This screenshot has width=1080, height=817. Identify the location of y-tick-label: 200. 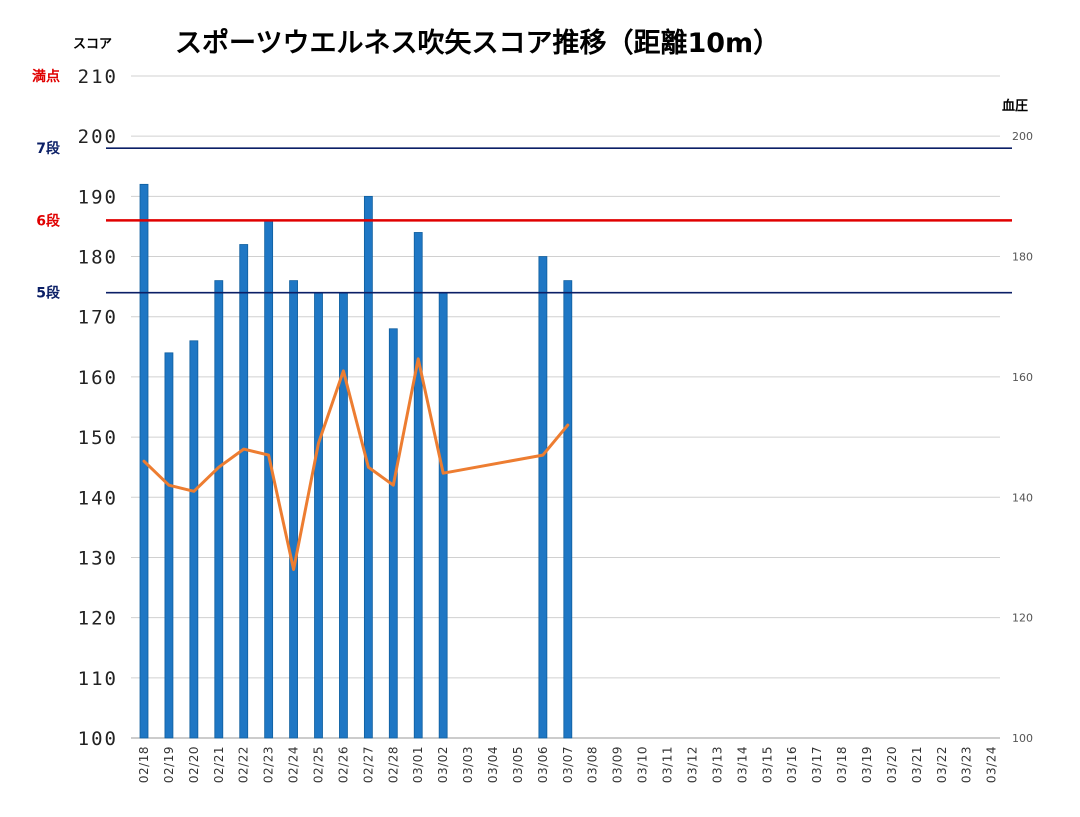
(98, 137).